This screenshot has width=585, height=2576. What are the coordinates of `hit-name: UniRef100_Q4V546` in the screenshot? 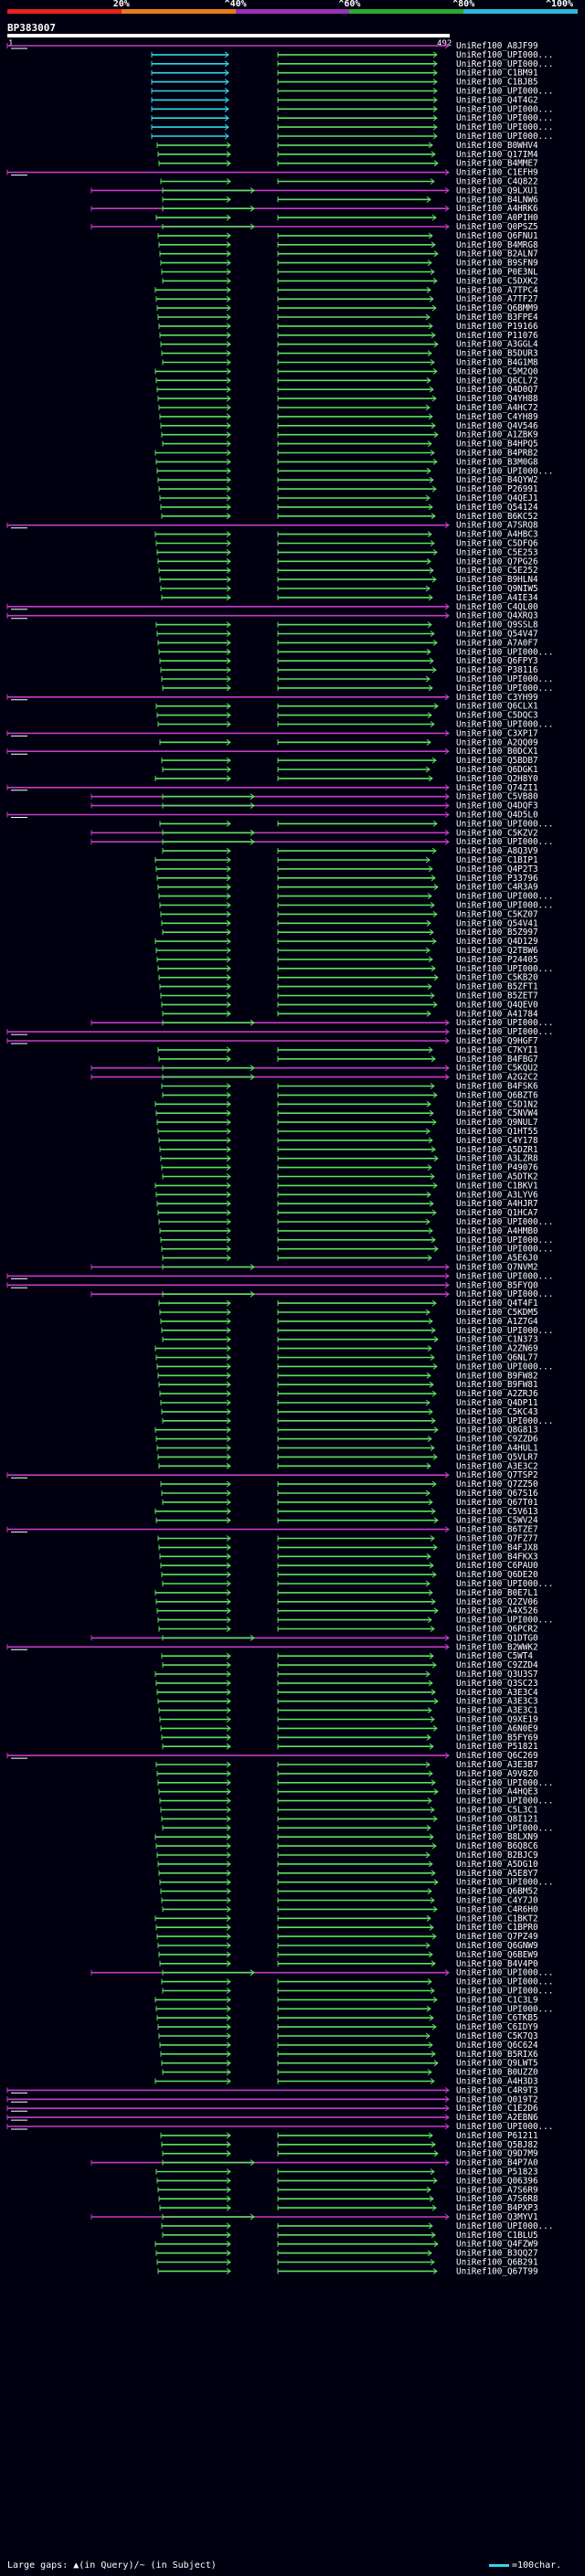 It's located at (497, 426).